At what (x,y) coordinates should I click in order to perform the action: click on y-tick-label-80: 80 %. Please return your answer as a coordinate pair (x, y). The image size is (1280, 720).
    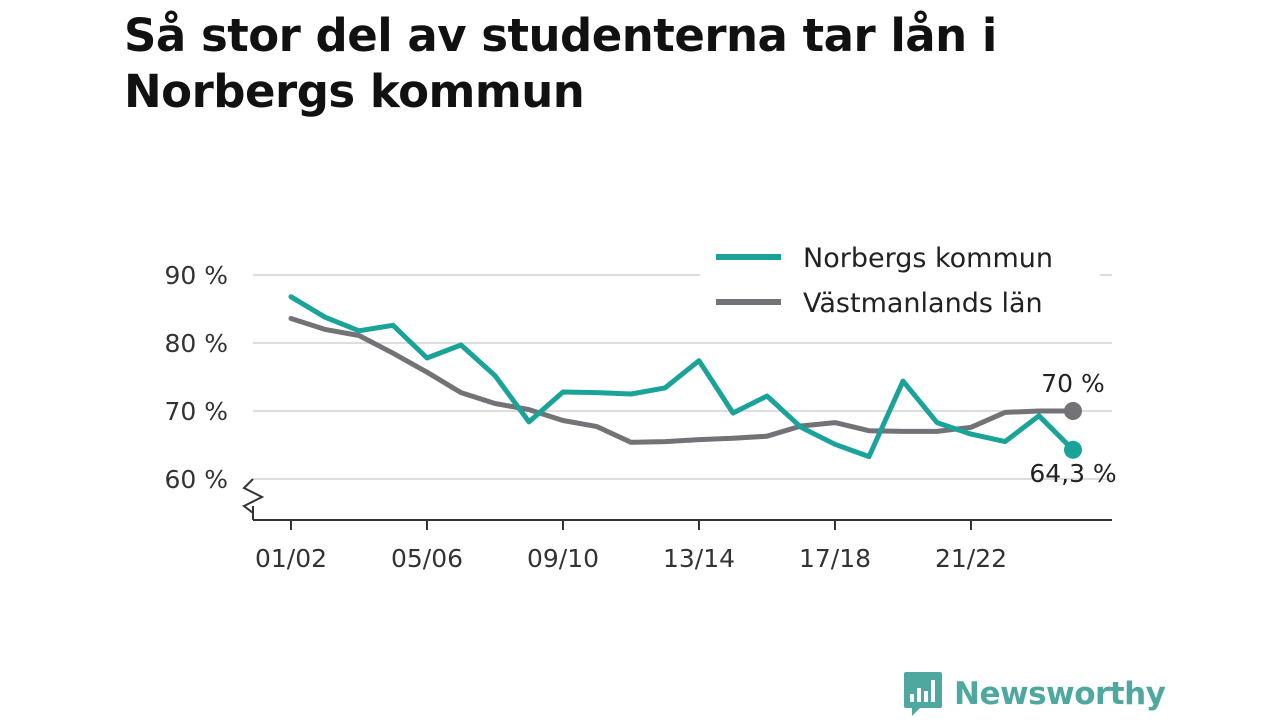
    Looking at the image, I should click on (196, 343).